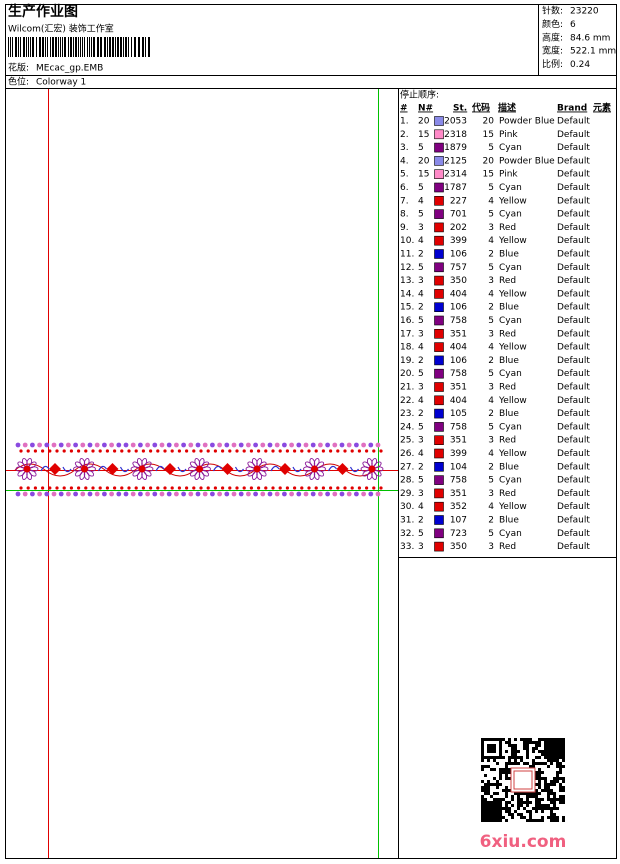 Image resolution: width=620 pixels, height=864 pixels. Describe the element at coordinates (458, 268) in the screenshot. I see `stitches: 757` at that location.